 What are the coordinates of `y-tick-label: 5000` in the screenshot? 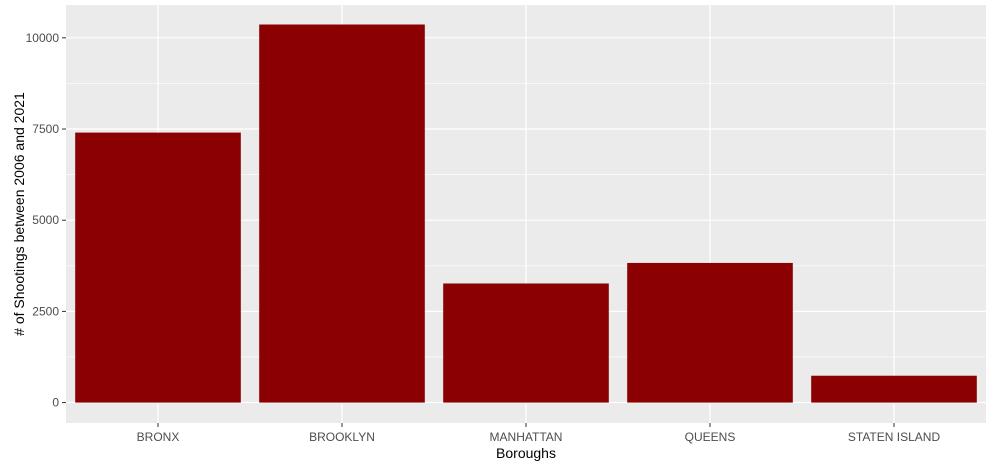 It's located at (45, 220).